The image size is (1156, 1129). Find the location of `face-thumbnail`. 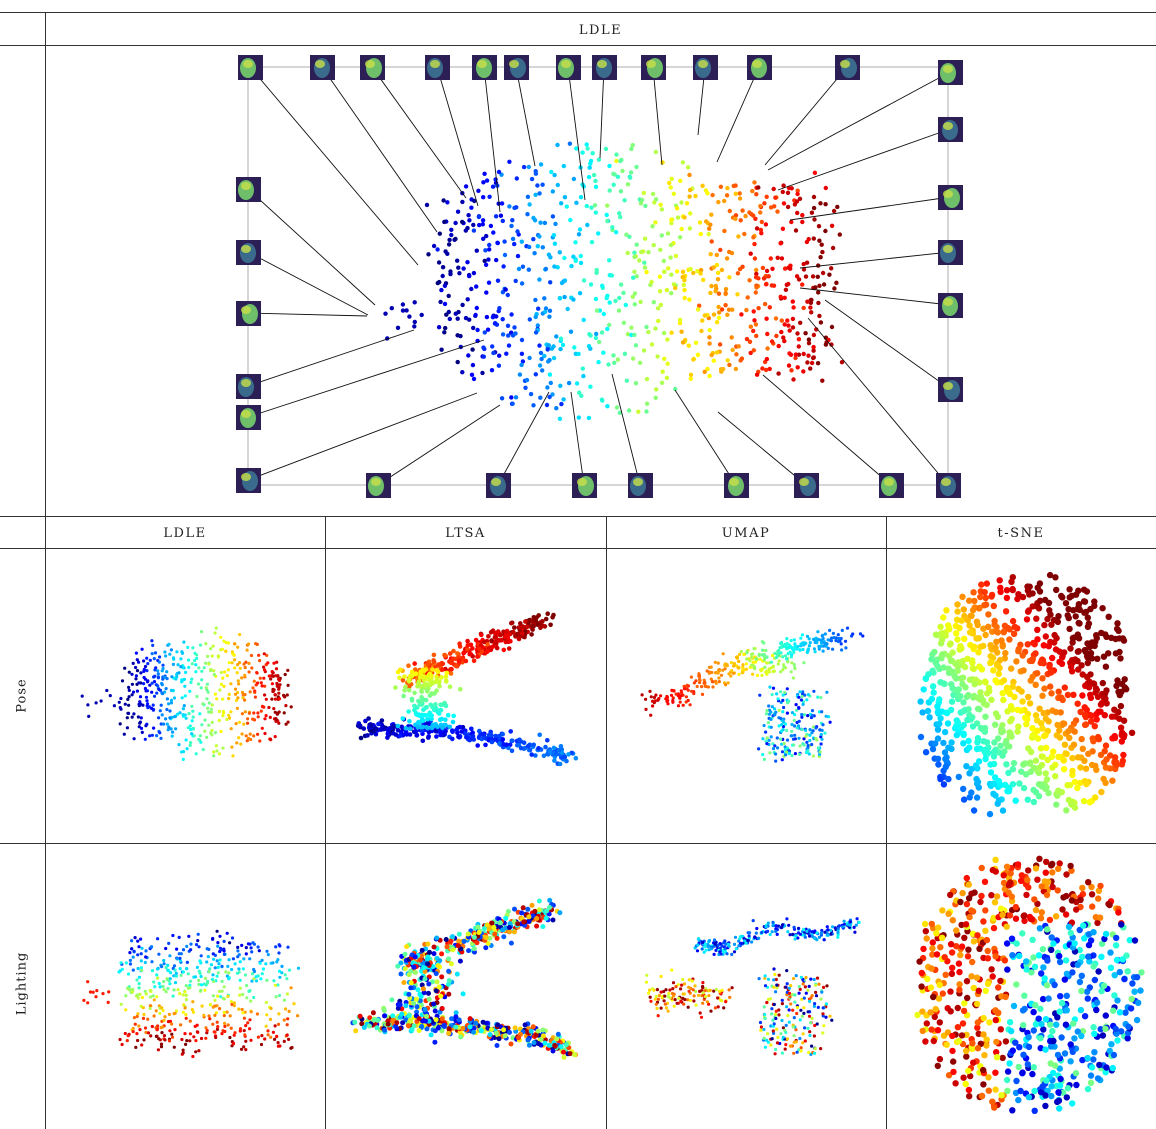

face-thumbnail is located at coordinates (584, 485).